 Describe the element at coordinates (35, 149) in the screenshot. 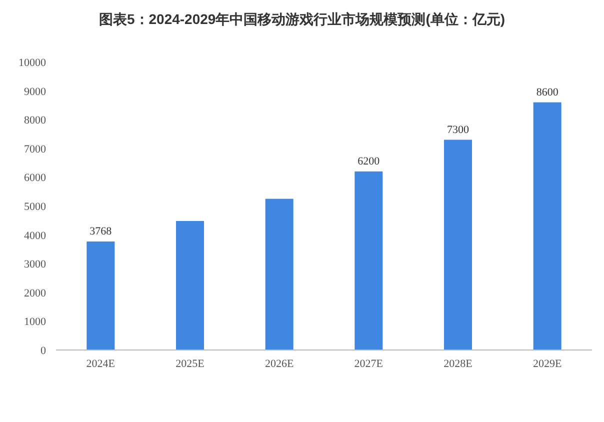

I see `y-tick-label: 7000` at that location.